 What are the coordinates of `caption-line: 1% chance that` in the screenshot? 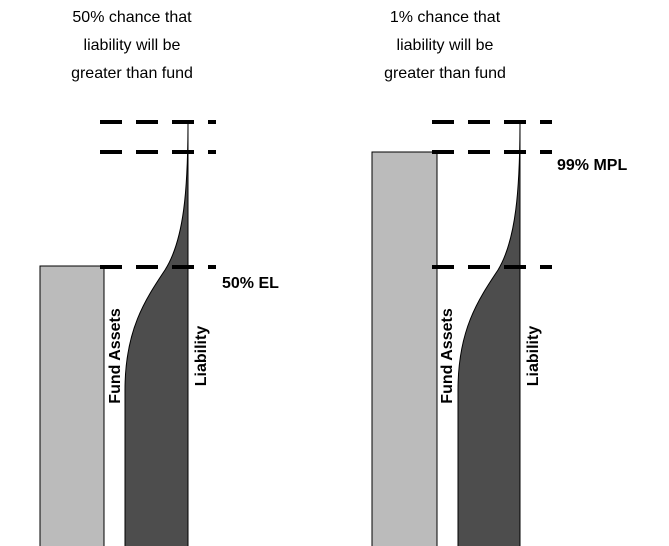 It's located at (445, 17).